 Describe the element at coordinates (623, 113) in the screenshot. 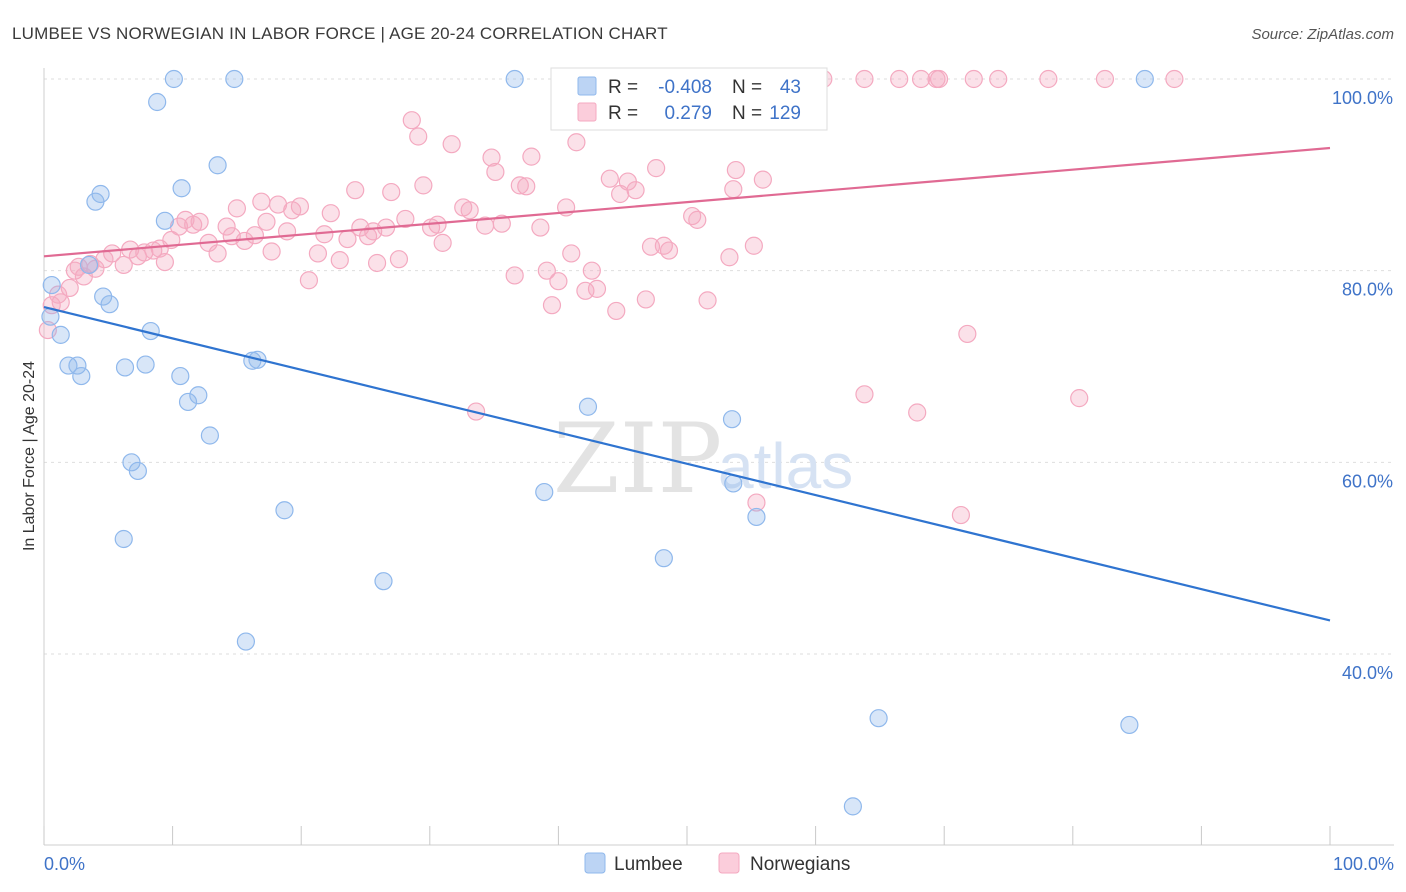

I see `legend-r-label-norwegians: R =` at that location.